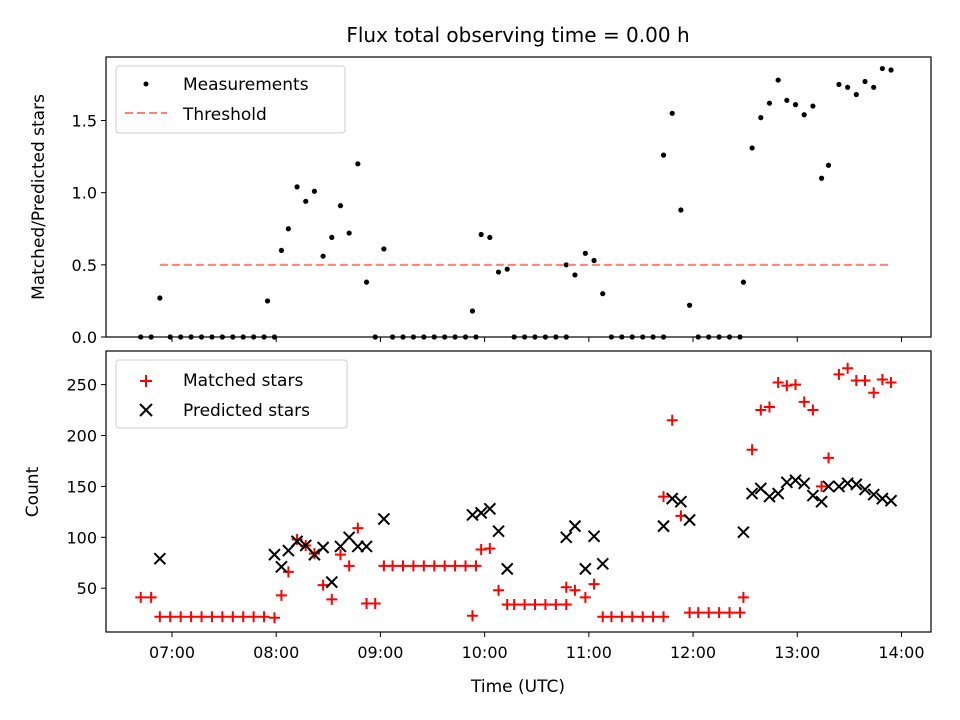  Describe the element at coordinates (901, 652) in the screenshot. I see `x-tick-label: 14:00` at that location.